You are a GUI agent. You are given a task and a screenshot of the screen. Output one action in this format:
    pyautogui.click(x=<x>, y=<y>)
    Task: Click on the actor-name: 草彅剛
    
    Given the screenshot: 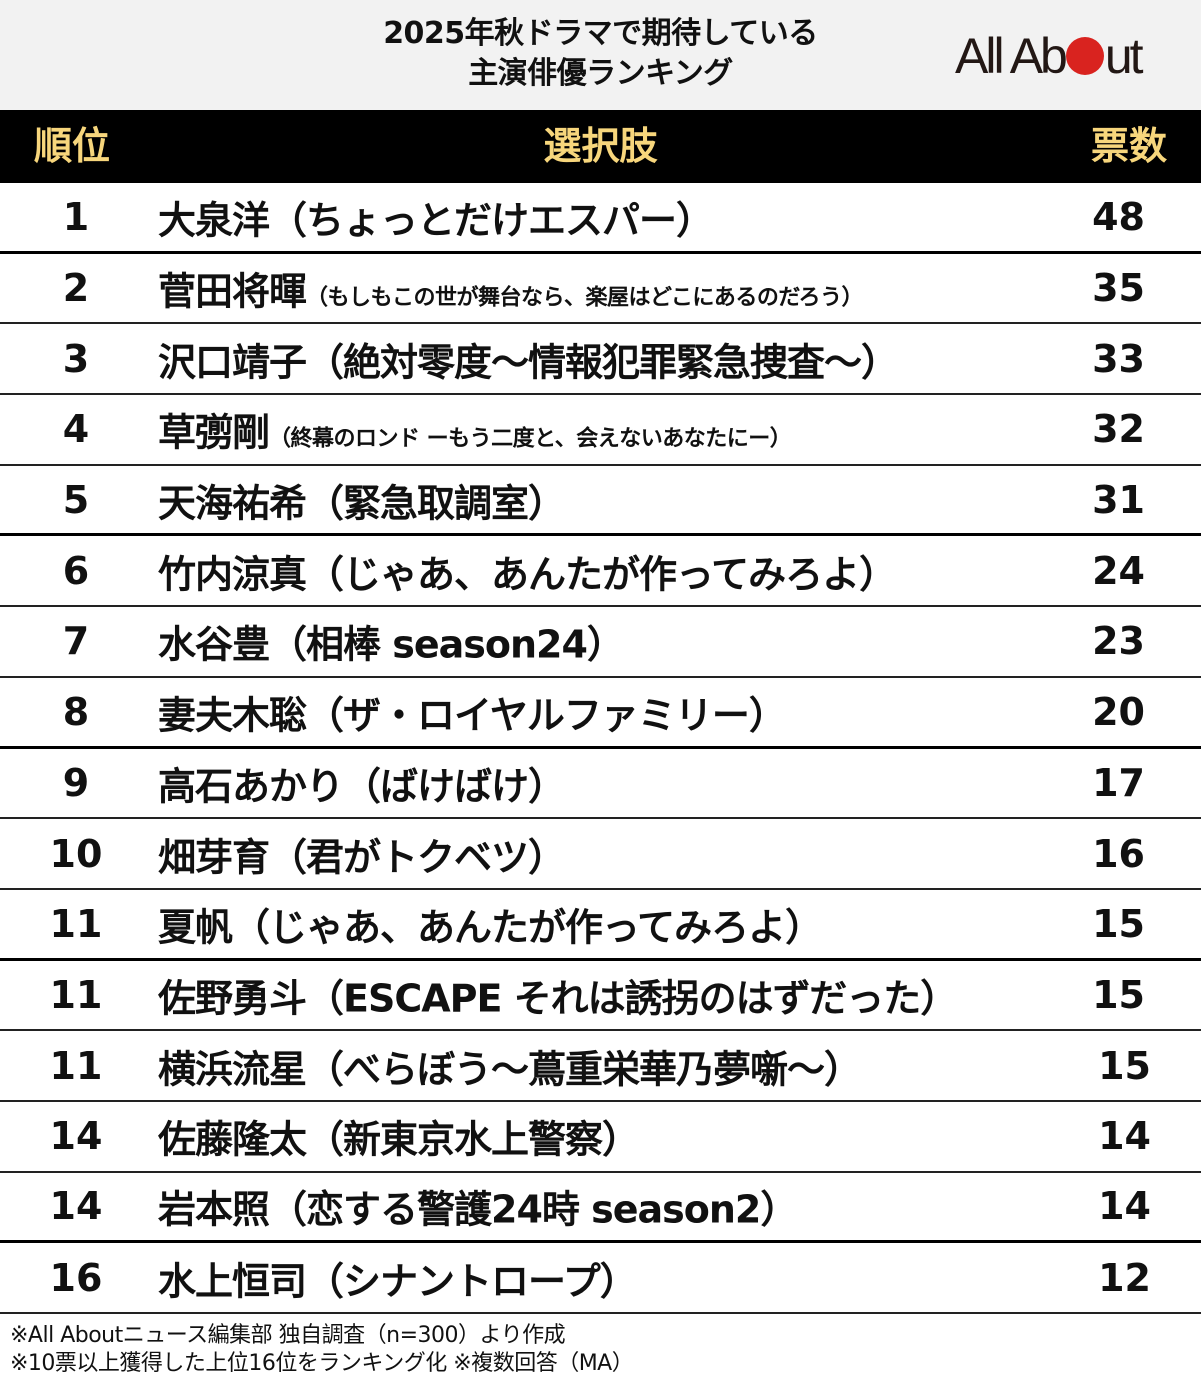 What is the action you would take?
    pyautogui.click(x=214, y=432)
    